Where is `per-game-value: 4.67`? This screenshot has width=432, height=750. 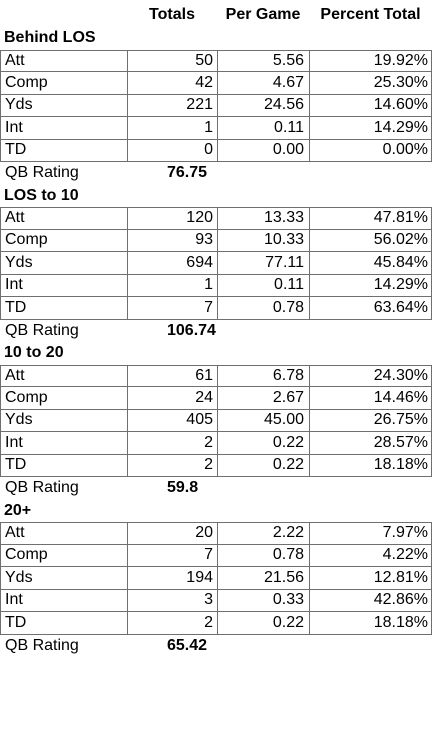 per-game-value: 4.67 is located at coordinates (263, 83).